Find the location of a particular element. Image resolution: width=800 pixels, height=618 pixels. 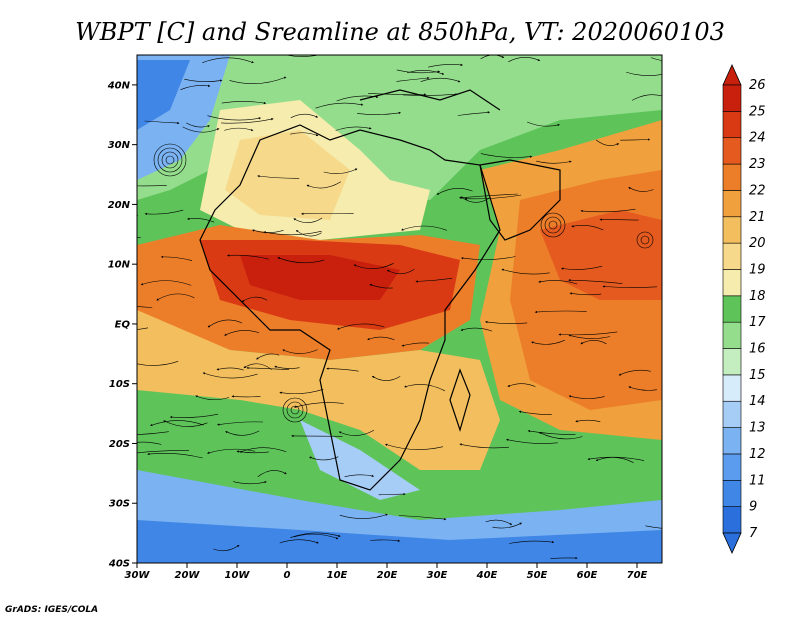

lon-tick-label: 20E is located at coordinates (387, 575).